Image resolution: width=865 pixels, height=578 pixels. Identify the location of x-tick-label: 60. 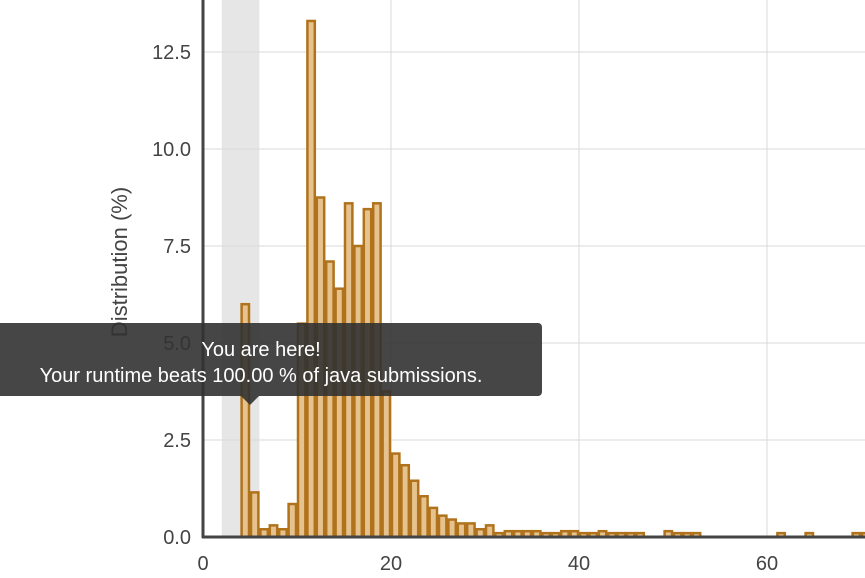
(767, 564).